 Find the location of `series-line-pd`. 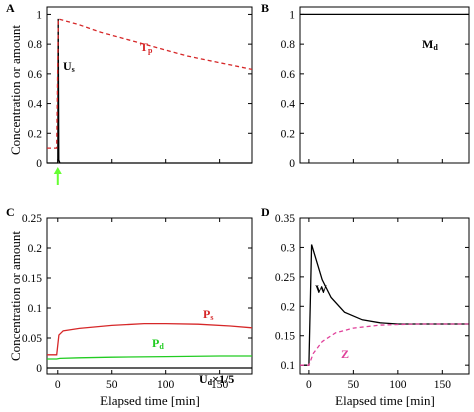

series-line-pd is located at coordinates (149, 357).